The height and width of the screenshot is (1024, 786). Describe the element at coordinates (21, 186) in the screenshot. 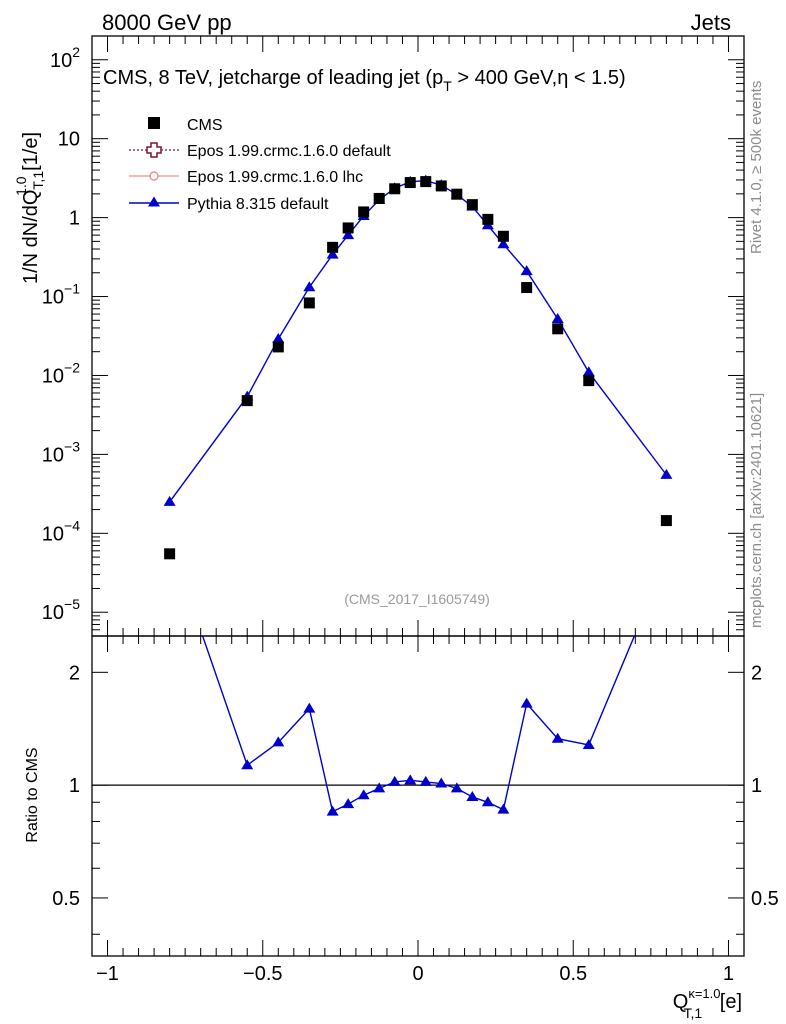

I see `main-y-label-sup: 1.0` at that location.